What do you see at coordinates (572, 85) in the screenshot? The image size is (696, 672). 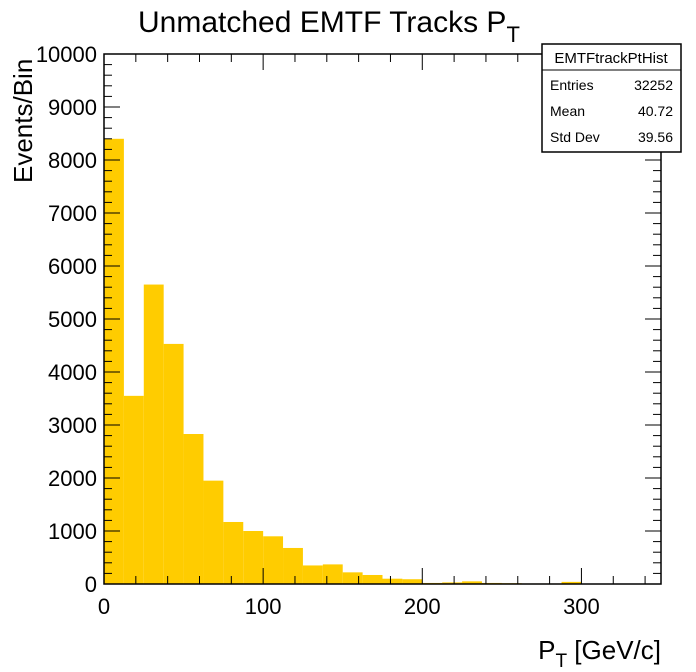 I see `stats-entries-label: Entries` at bounding box center [572, 85].